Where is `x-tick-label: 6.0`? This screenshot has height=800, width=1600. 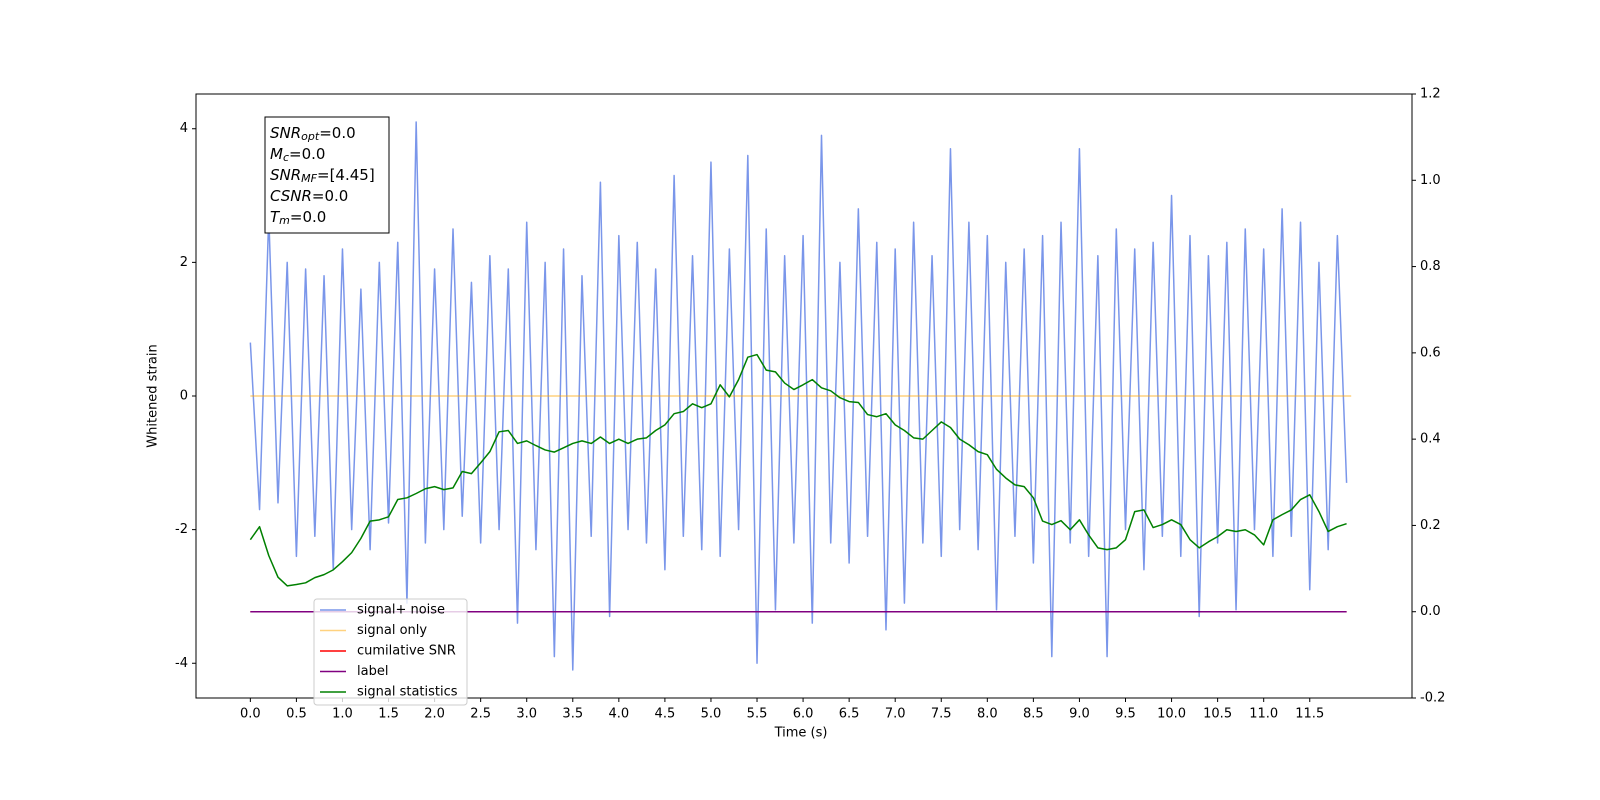
x-tick-label: 6.0 is located at coordinates (803, 714).